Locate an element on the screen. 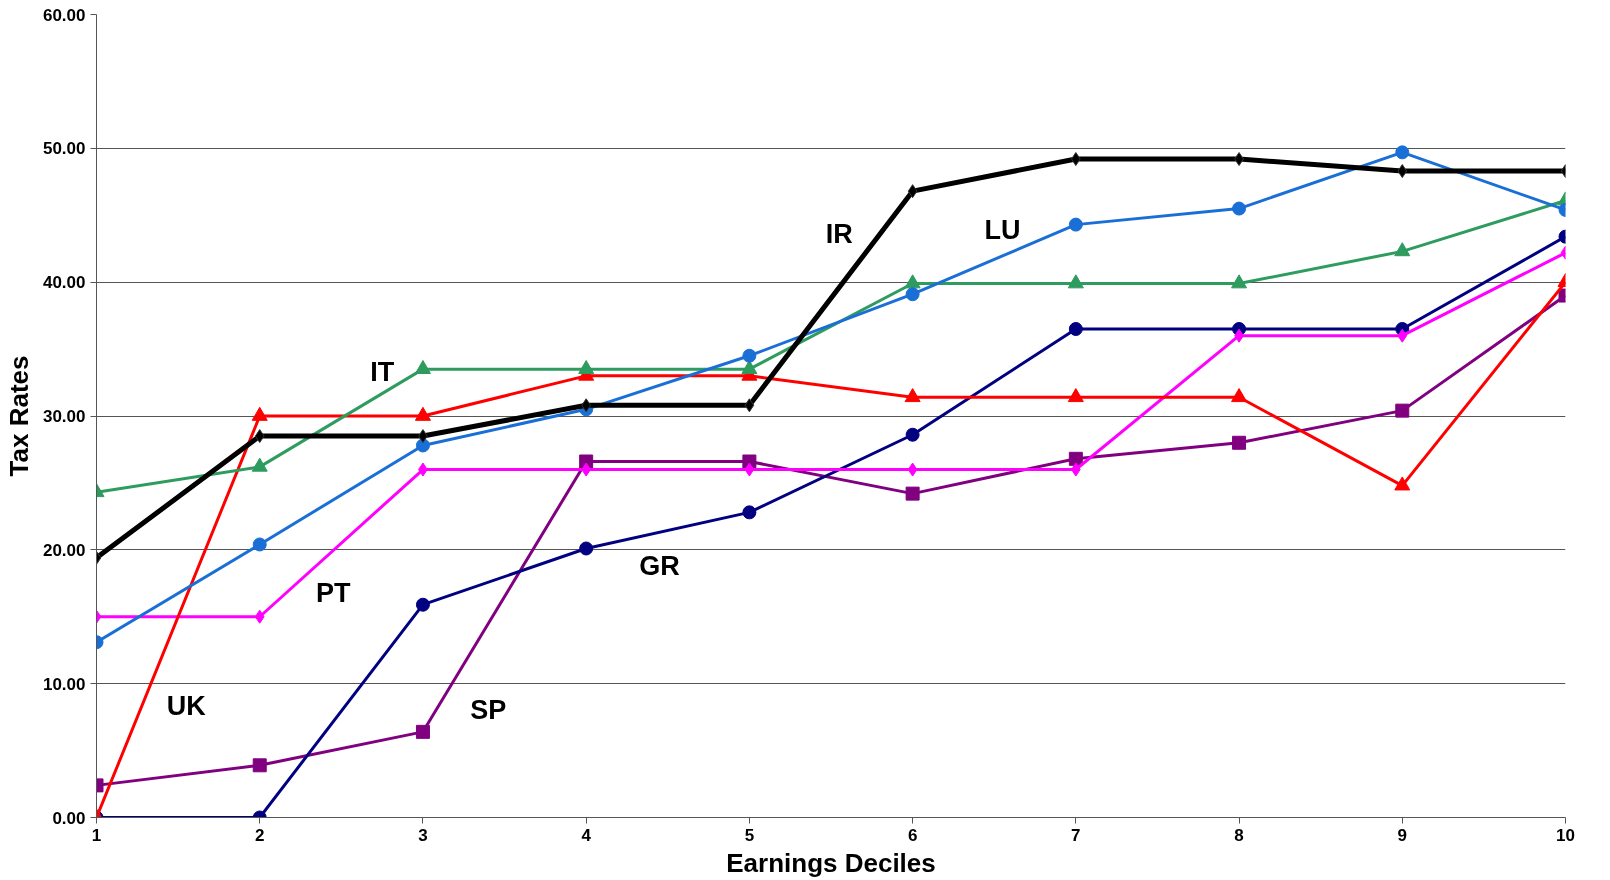 The height and width of the screenshot is (880, 1610). y-axis-title: Tax Rates is located at coordinates (18, 416).